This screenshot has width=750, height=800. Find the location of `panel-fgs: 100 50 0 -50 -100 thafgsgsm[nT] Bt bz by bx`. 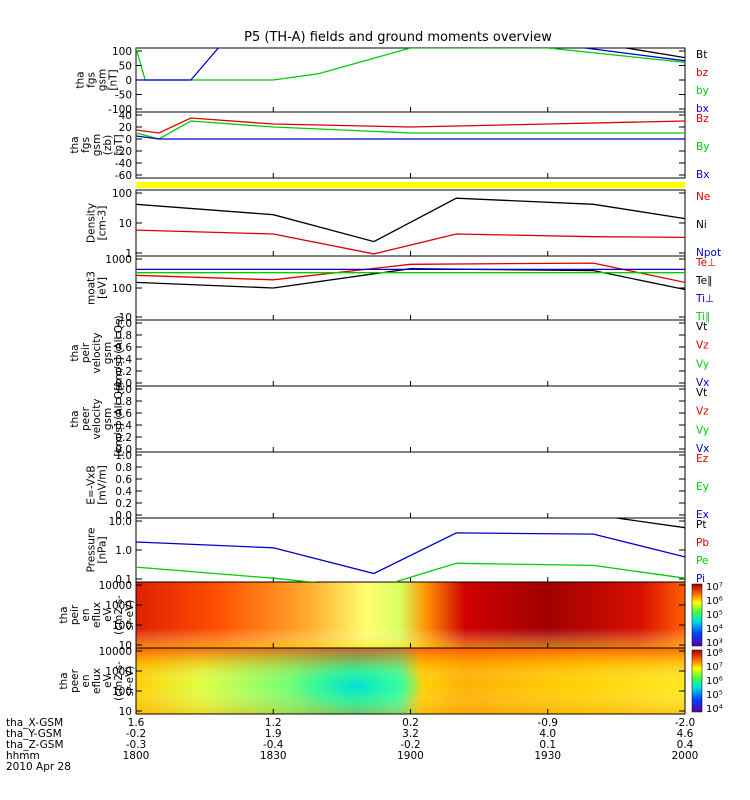

panel-fgs: 100 50 0 -50 -100 thafgsgsm[nT] Bt bz by bx is located at coordinates (392, 81).